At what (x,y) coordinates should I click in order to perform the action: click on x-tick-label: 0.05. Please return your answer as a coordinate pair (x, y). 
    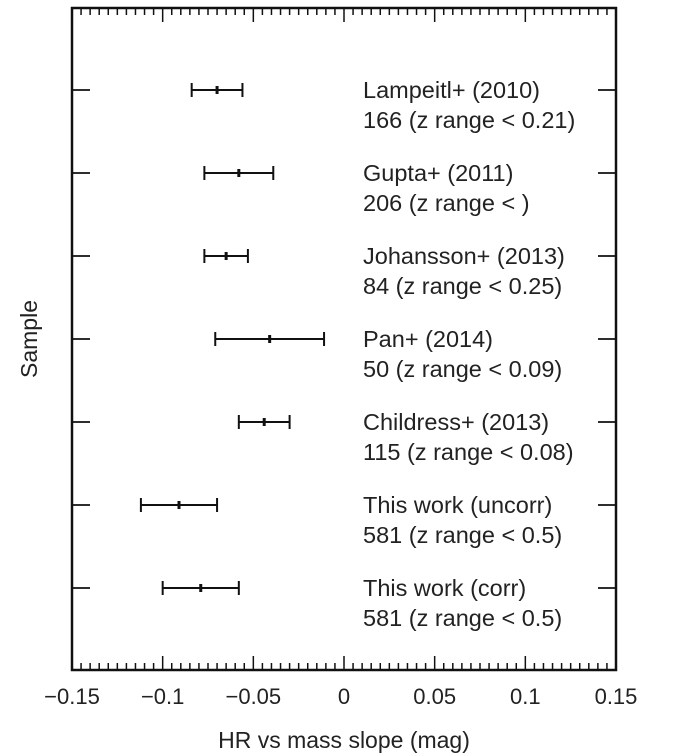
    Looking at the image, I should click on (434, 696).